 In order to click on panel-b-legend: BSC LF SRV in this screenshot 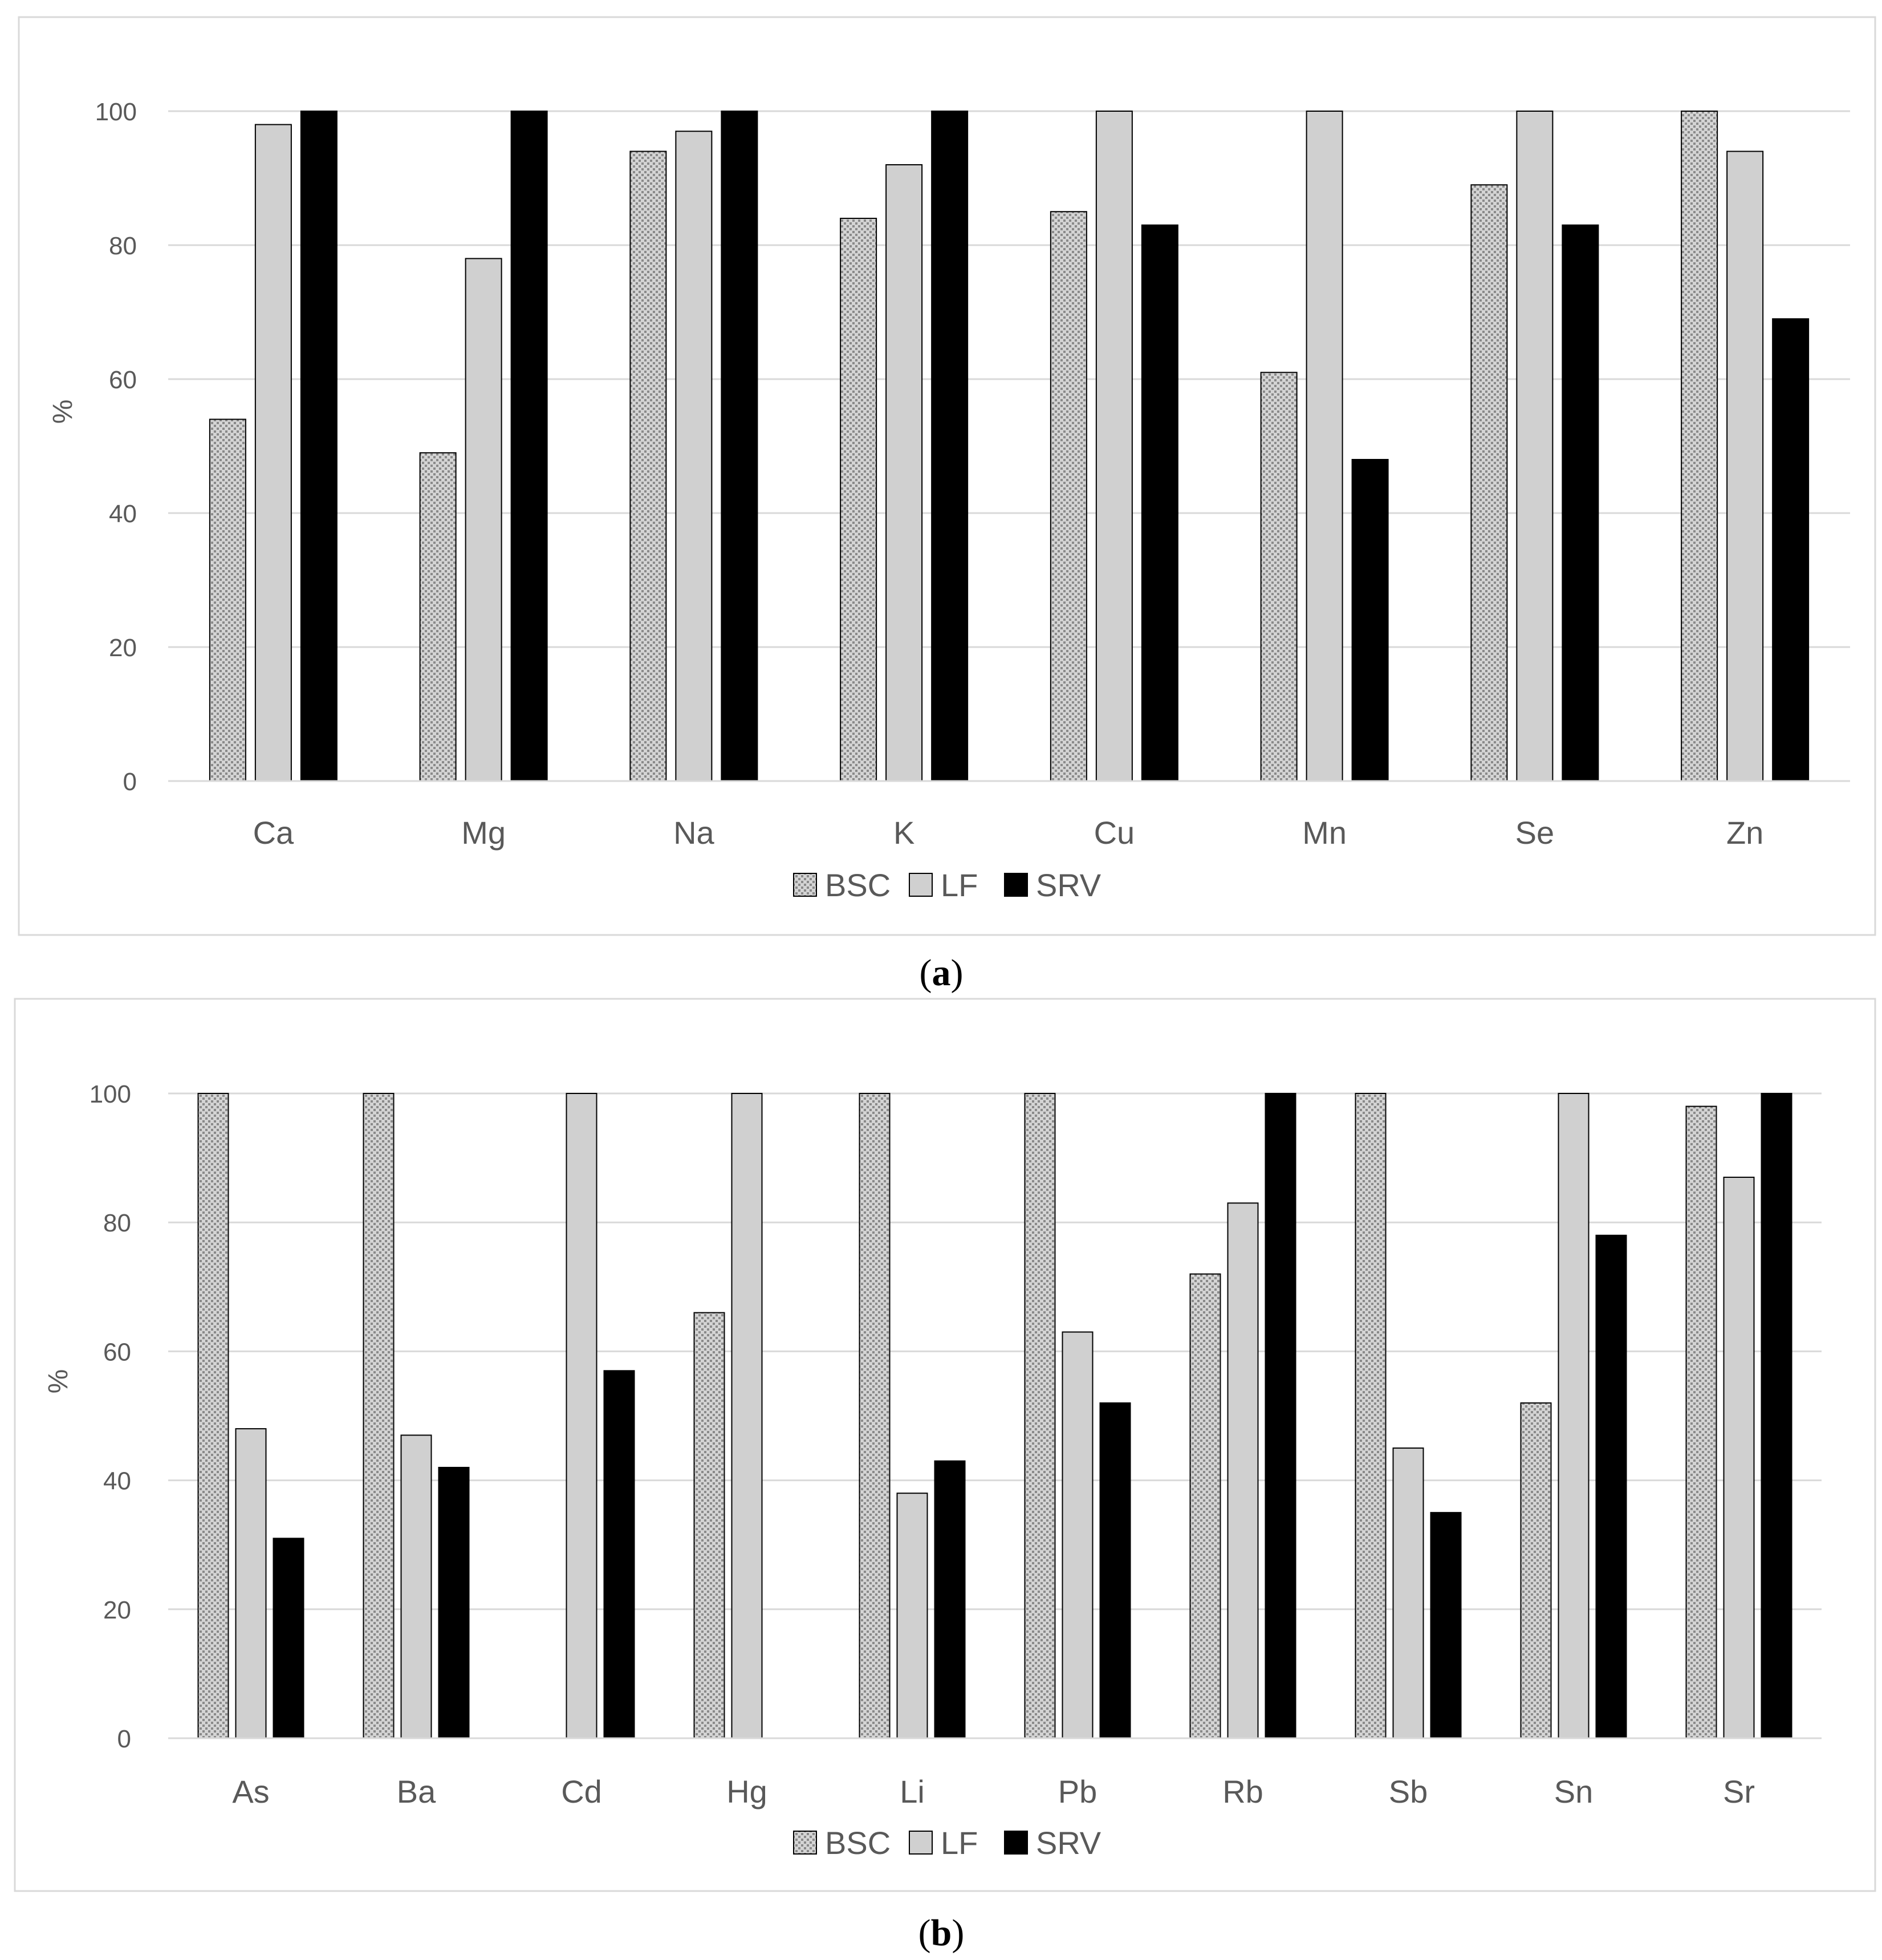, I will do `click(947, 1843)`.